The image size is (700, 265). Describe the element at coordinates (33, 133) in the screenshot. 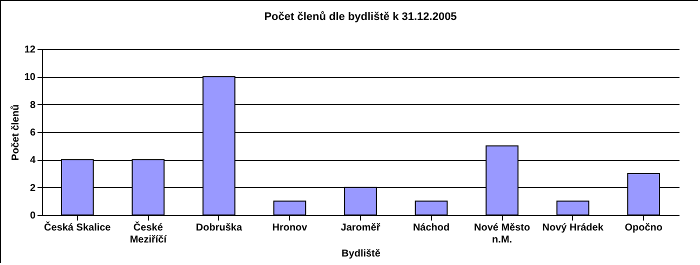

I see `y-tick-label: 6` at that location.